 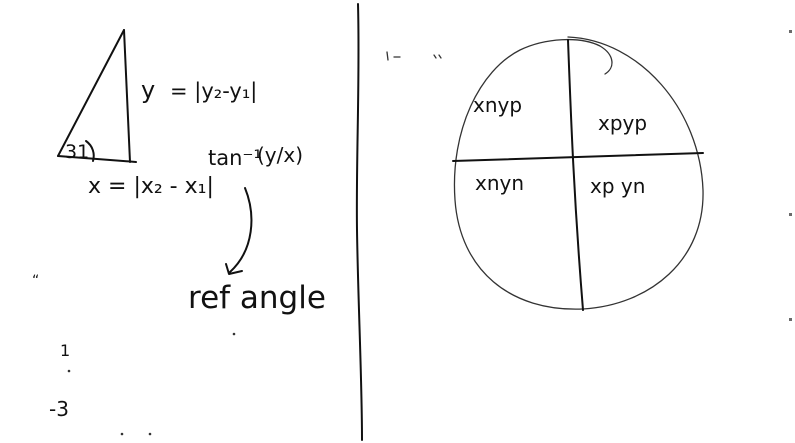 I want to click on stray-mark: 1, so click(x=65, y=350).